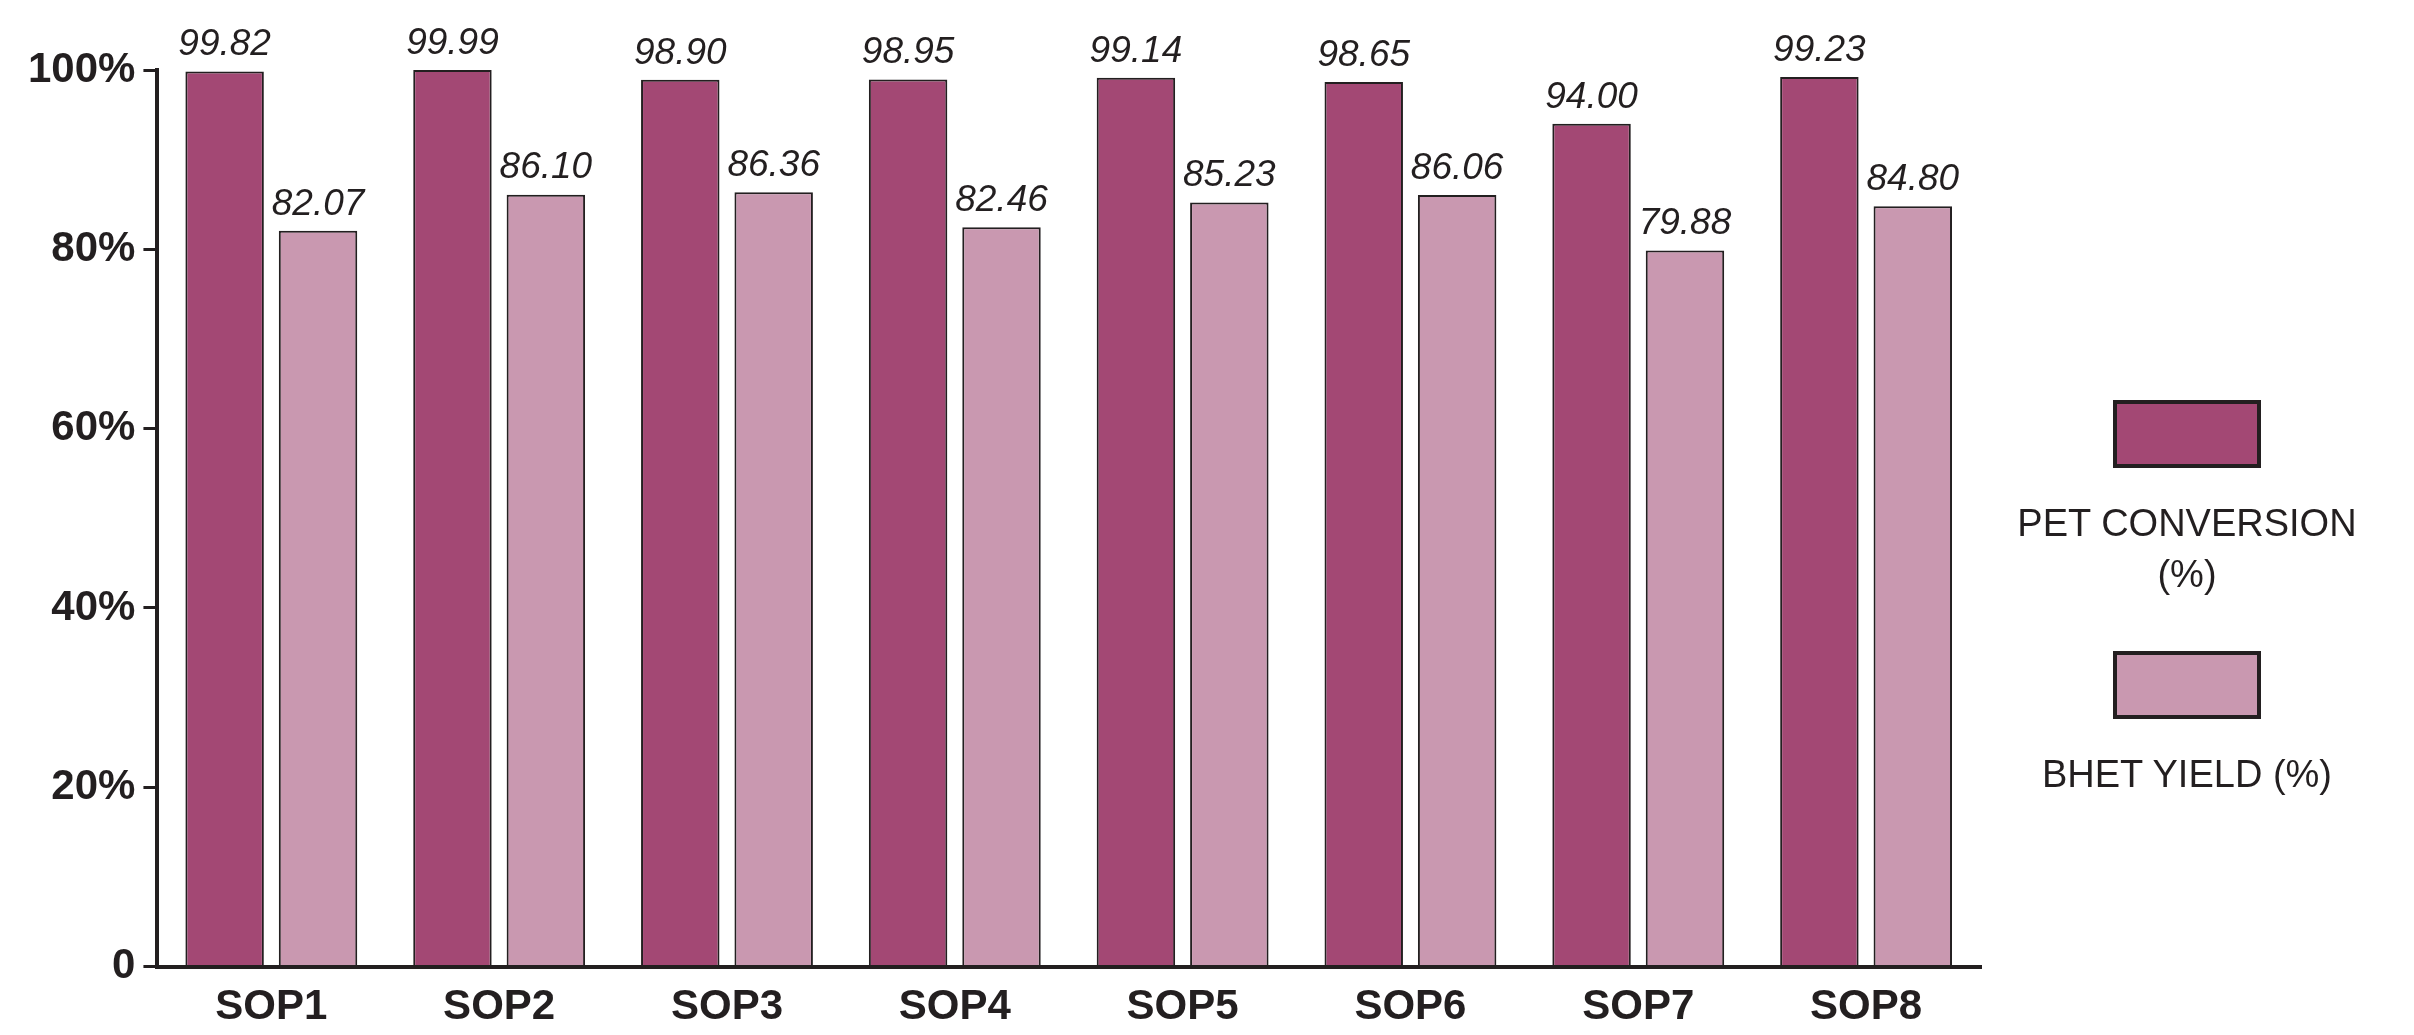 Image resolution: width=2414 pixels, height=1035 pixels. What do you see at coordinates (2187, 774) in the screenshot?
I see `legend-label: BHET YIELD (%)` at bounding box center [2187, 774].